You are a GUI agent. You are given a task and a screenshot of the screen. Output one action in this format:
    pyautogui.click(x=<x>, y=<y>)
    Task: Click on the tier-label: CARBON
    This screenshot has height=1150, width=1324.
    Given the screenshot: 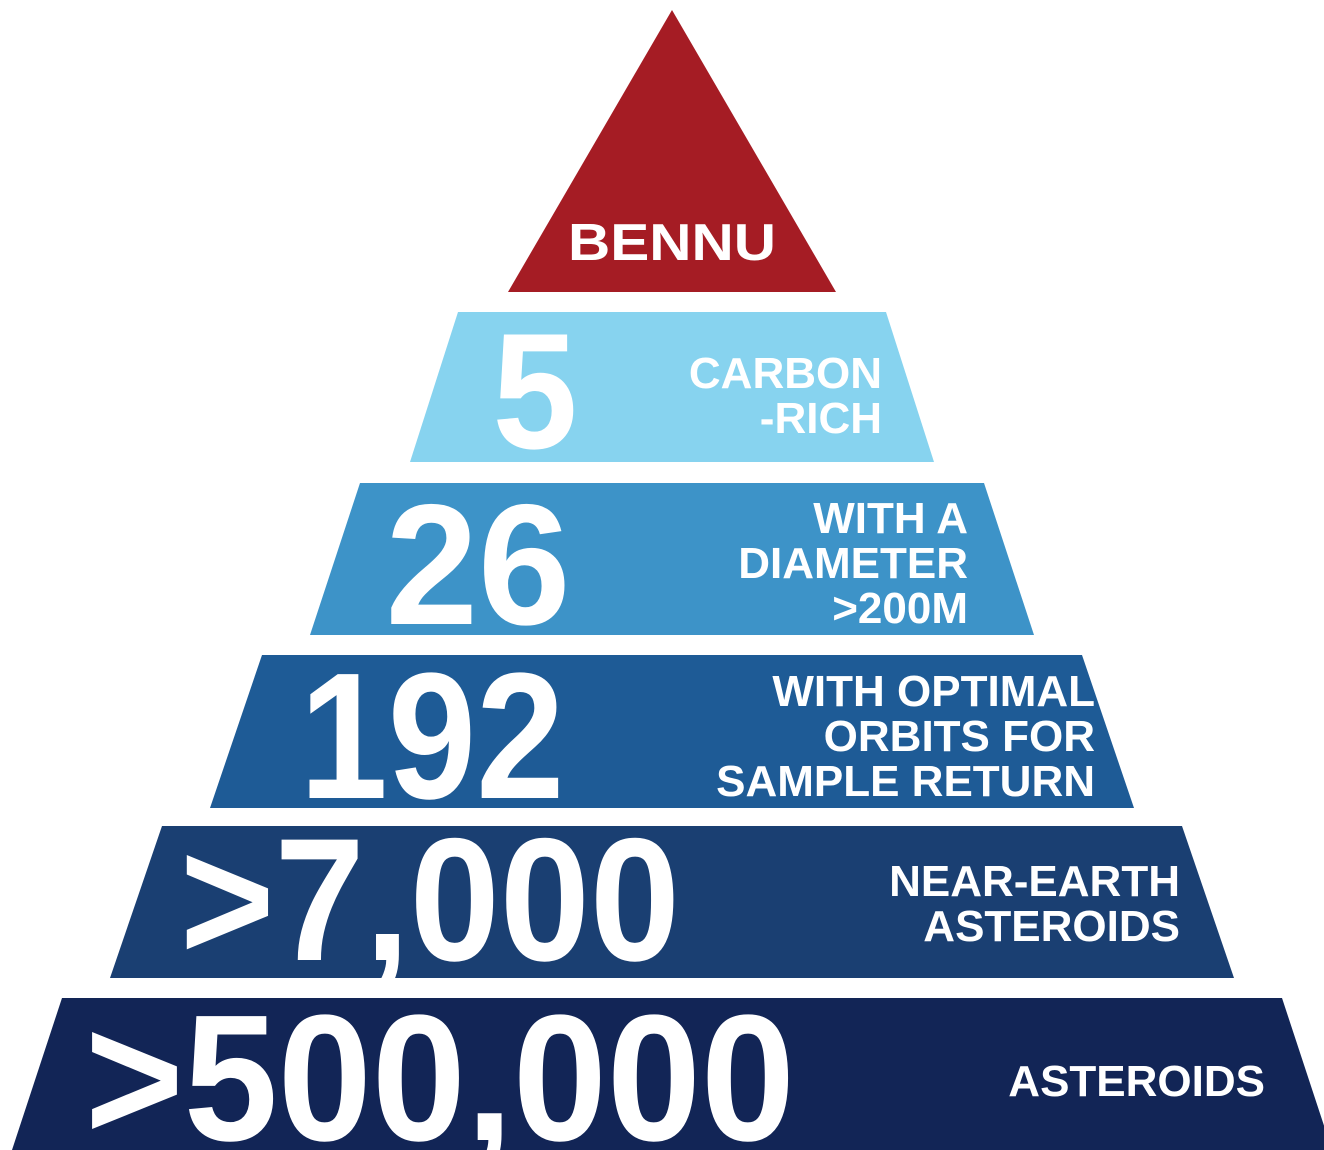 What is the action you would take?
    pyautogui.click(x=785, y=373)
    